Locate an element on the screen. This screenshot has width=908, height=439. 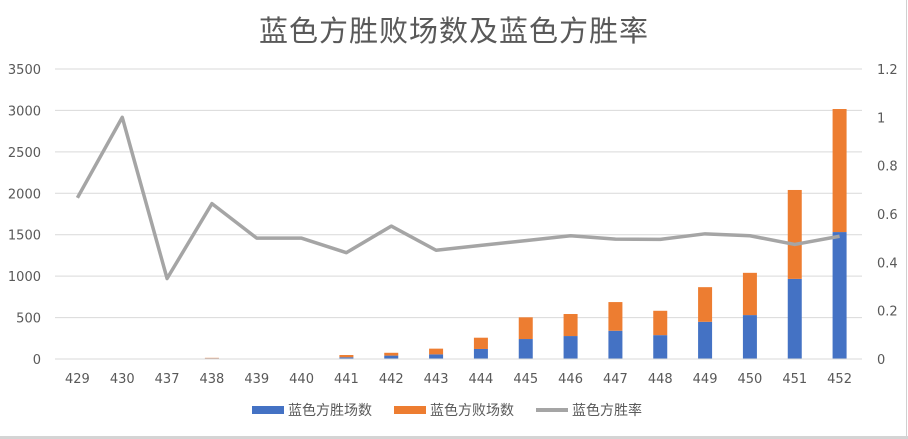
left-axis-tick: 1500 is located at coordinates (24, 236).